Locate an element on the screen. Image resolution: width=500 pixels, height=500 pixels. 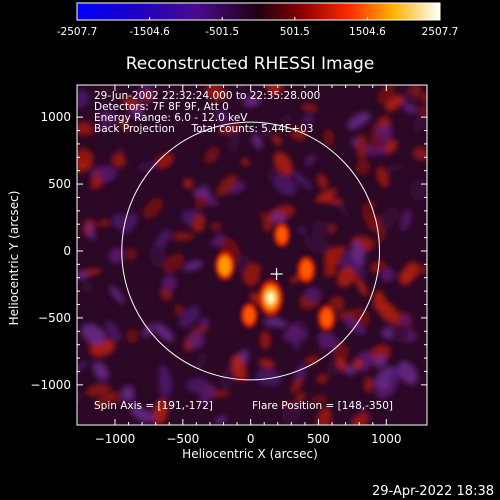
info-line-2: Detectors: 7F 8F 9F, Att 0 is located at coordinates (161, 107).